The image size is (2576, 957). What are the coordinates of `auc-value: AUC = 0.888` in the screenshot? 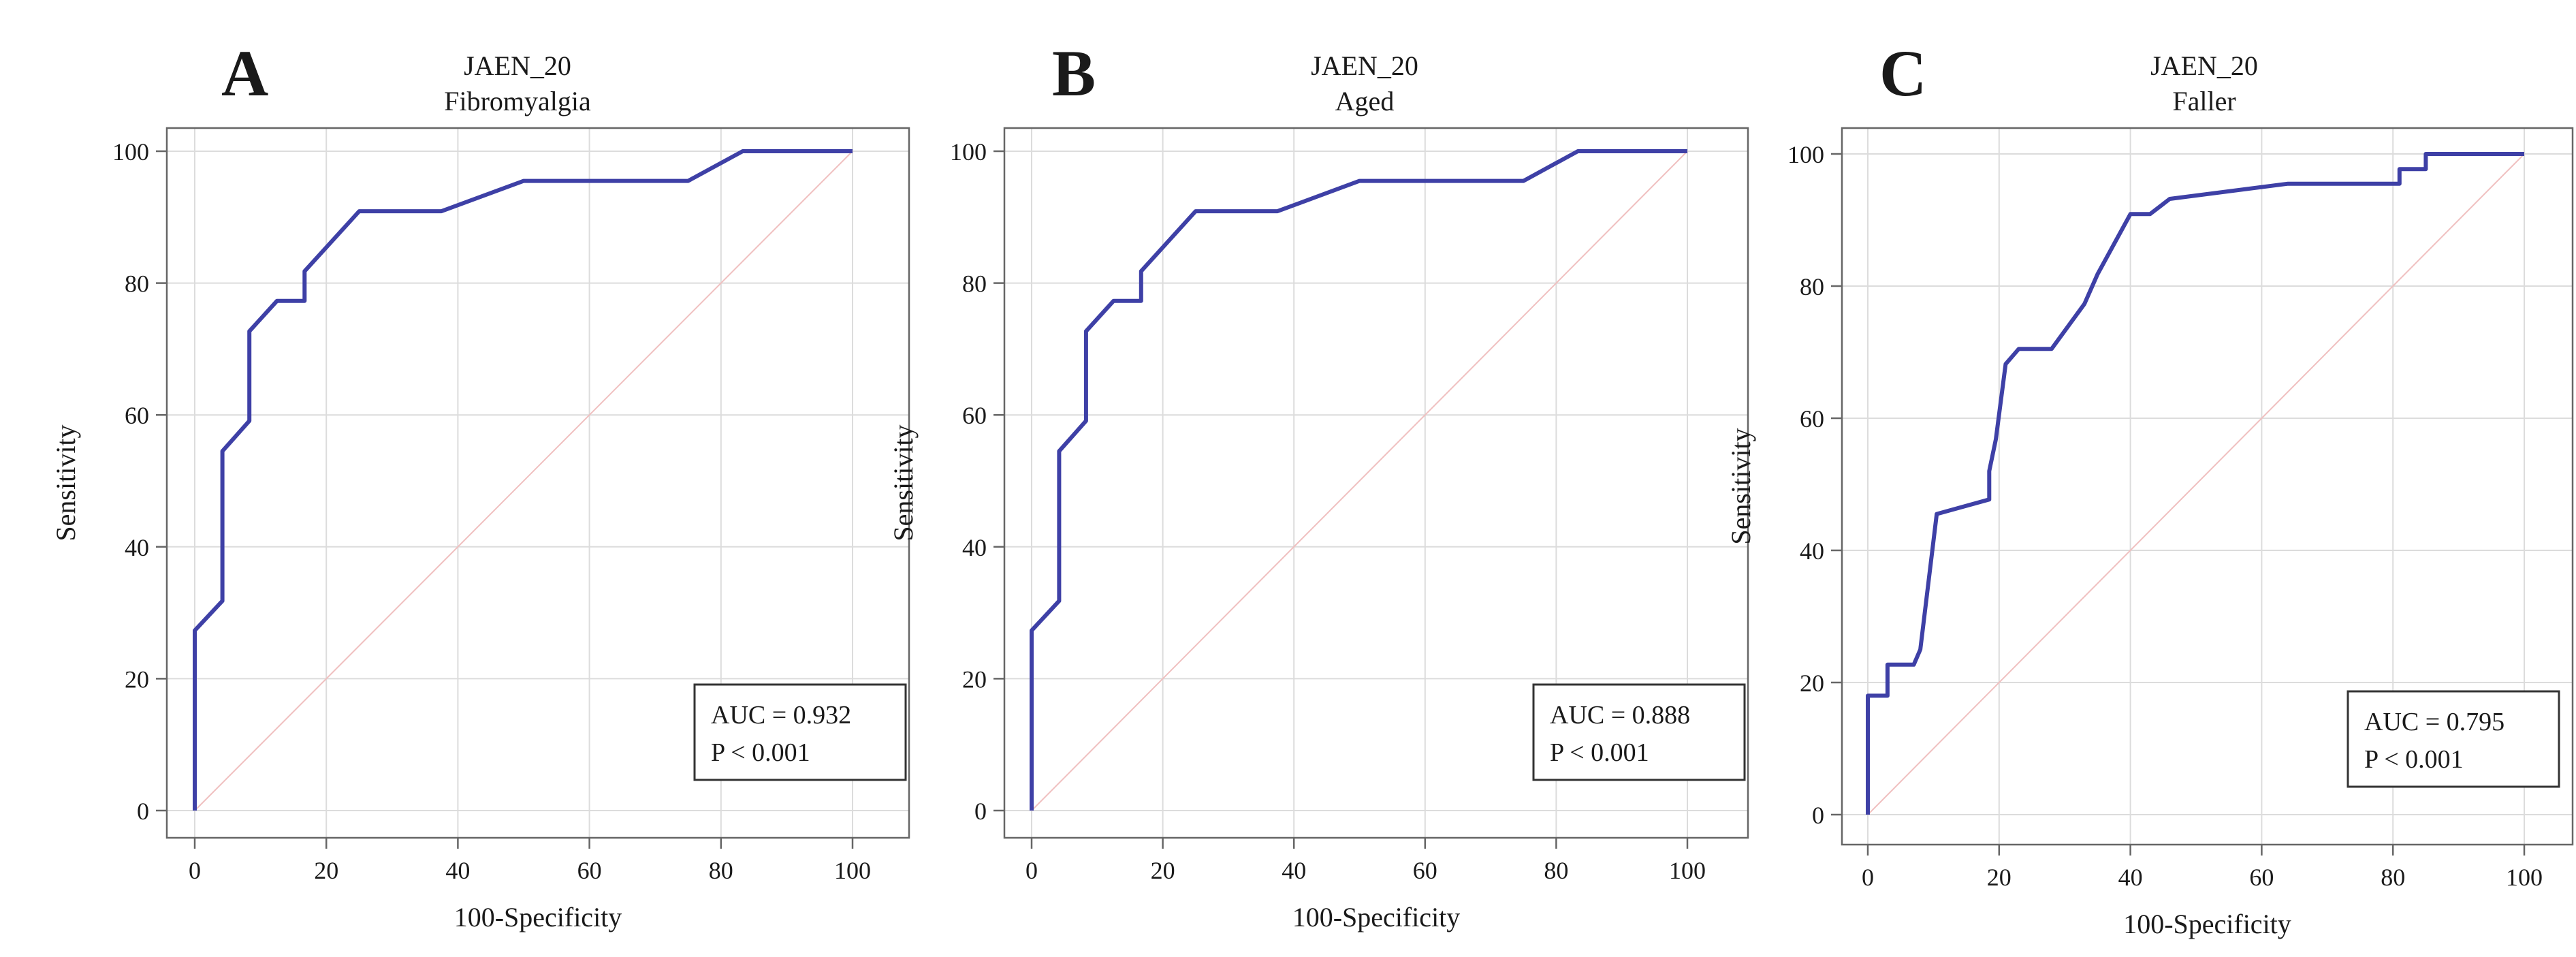 It's located at (1620, 715).